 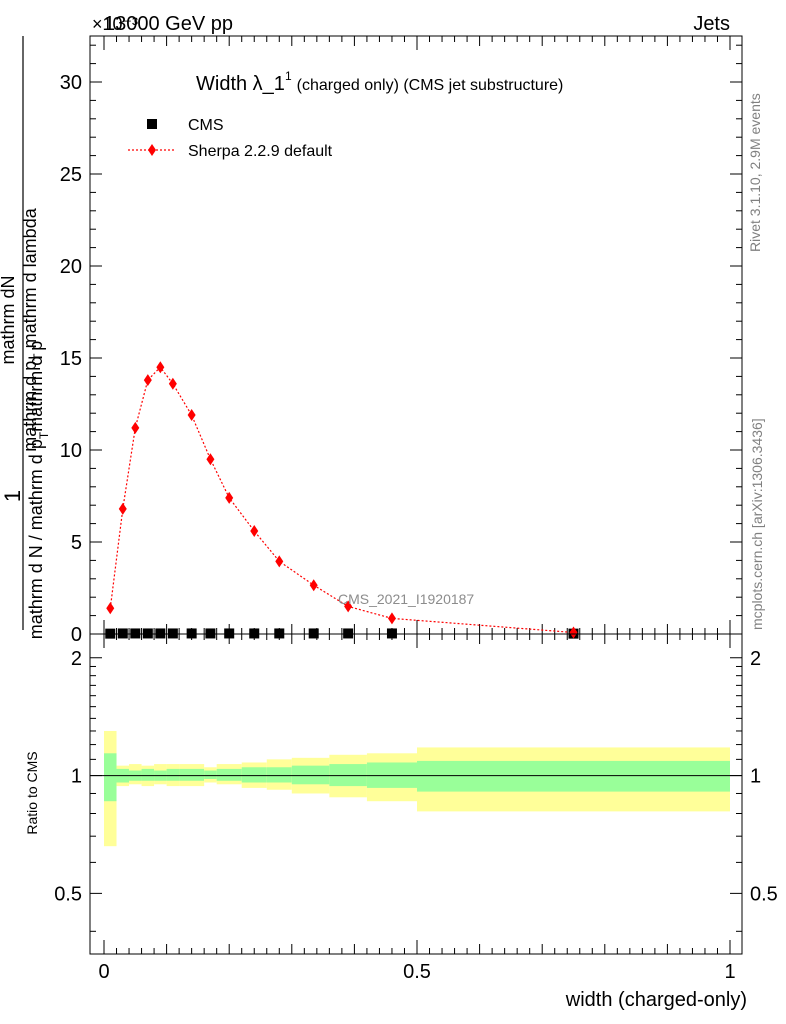 I want to click on y-label-denominator: mathrm d N / mathrm d pTmathrm d p, so click(x=38, y=490).